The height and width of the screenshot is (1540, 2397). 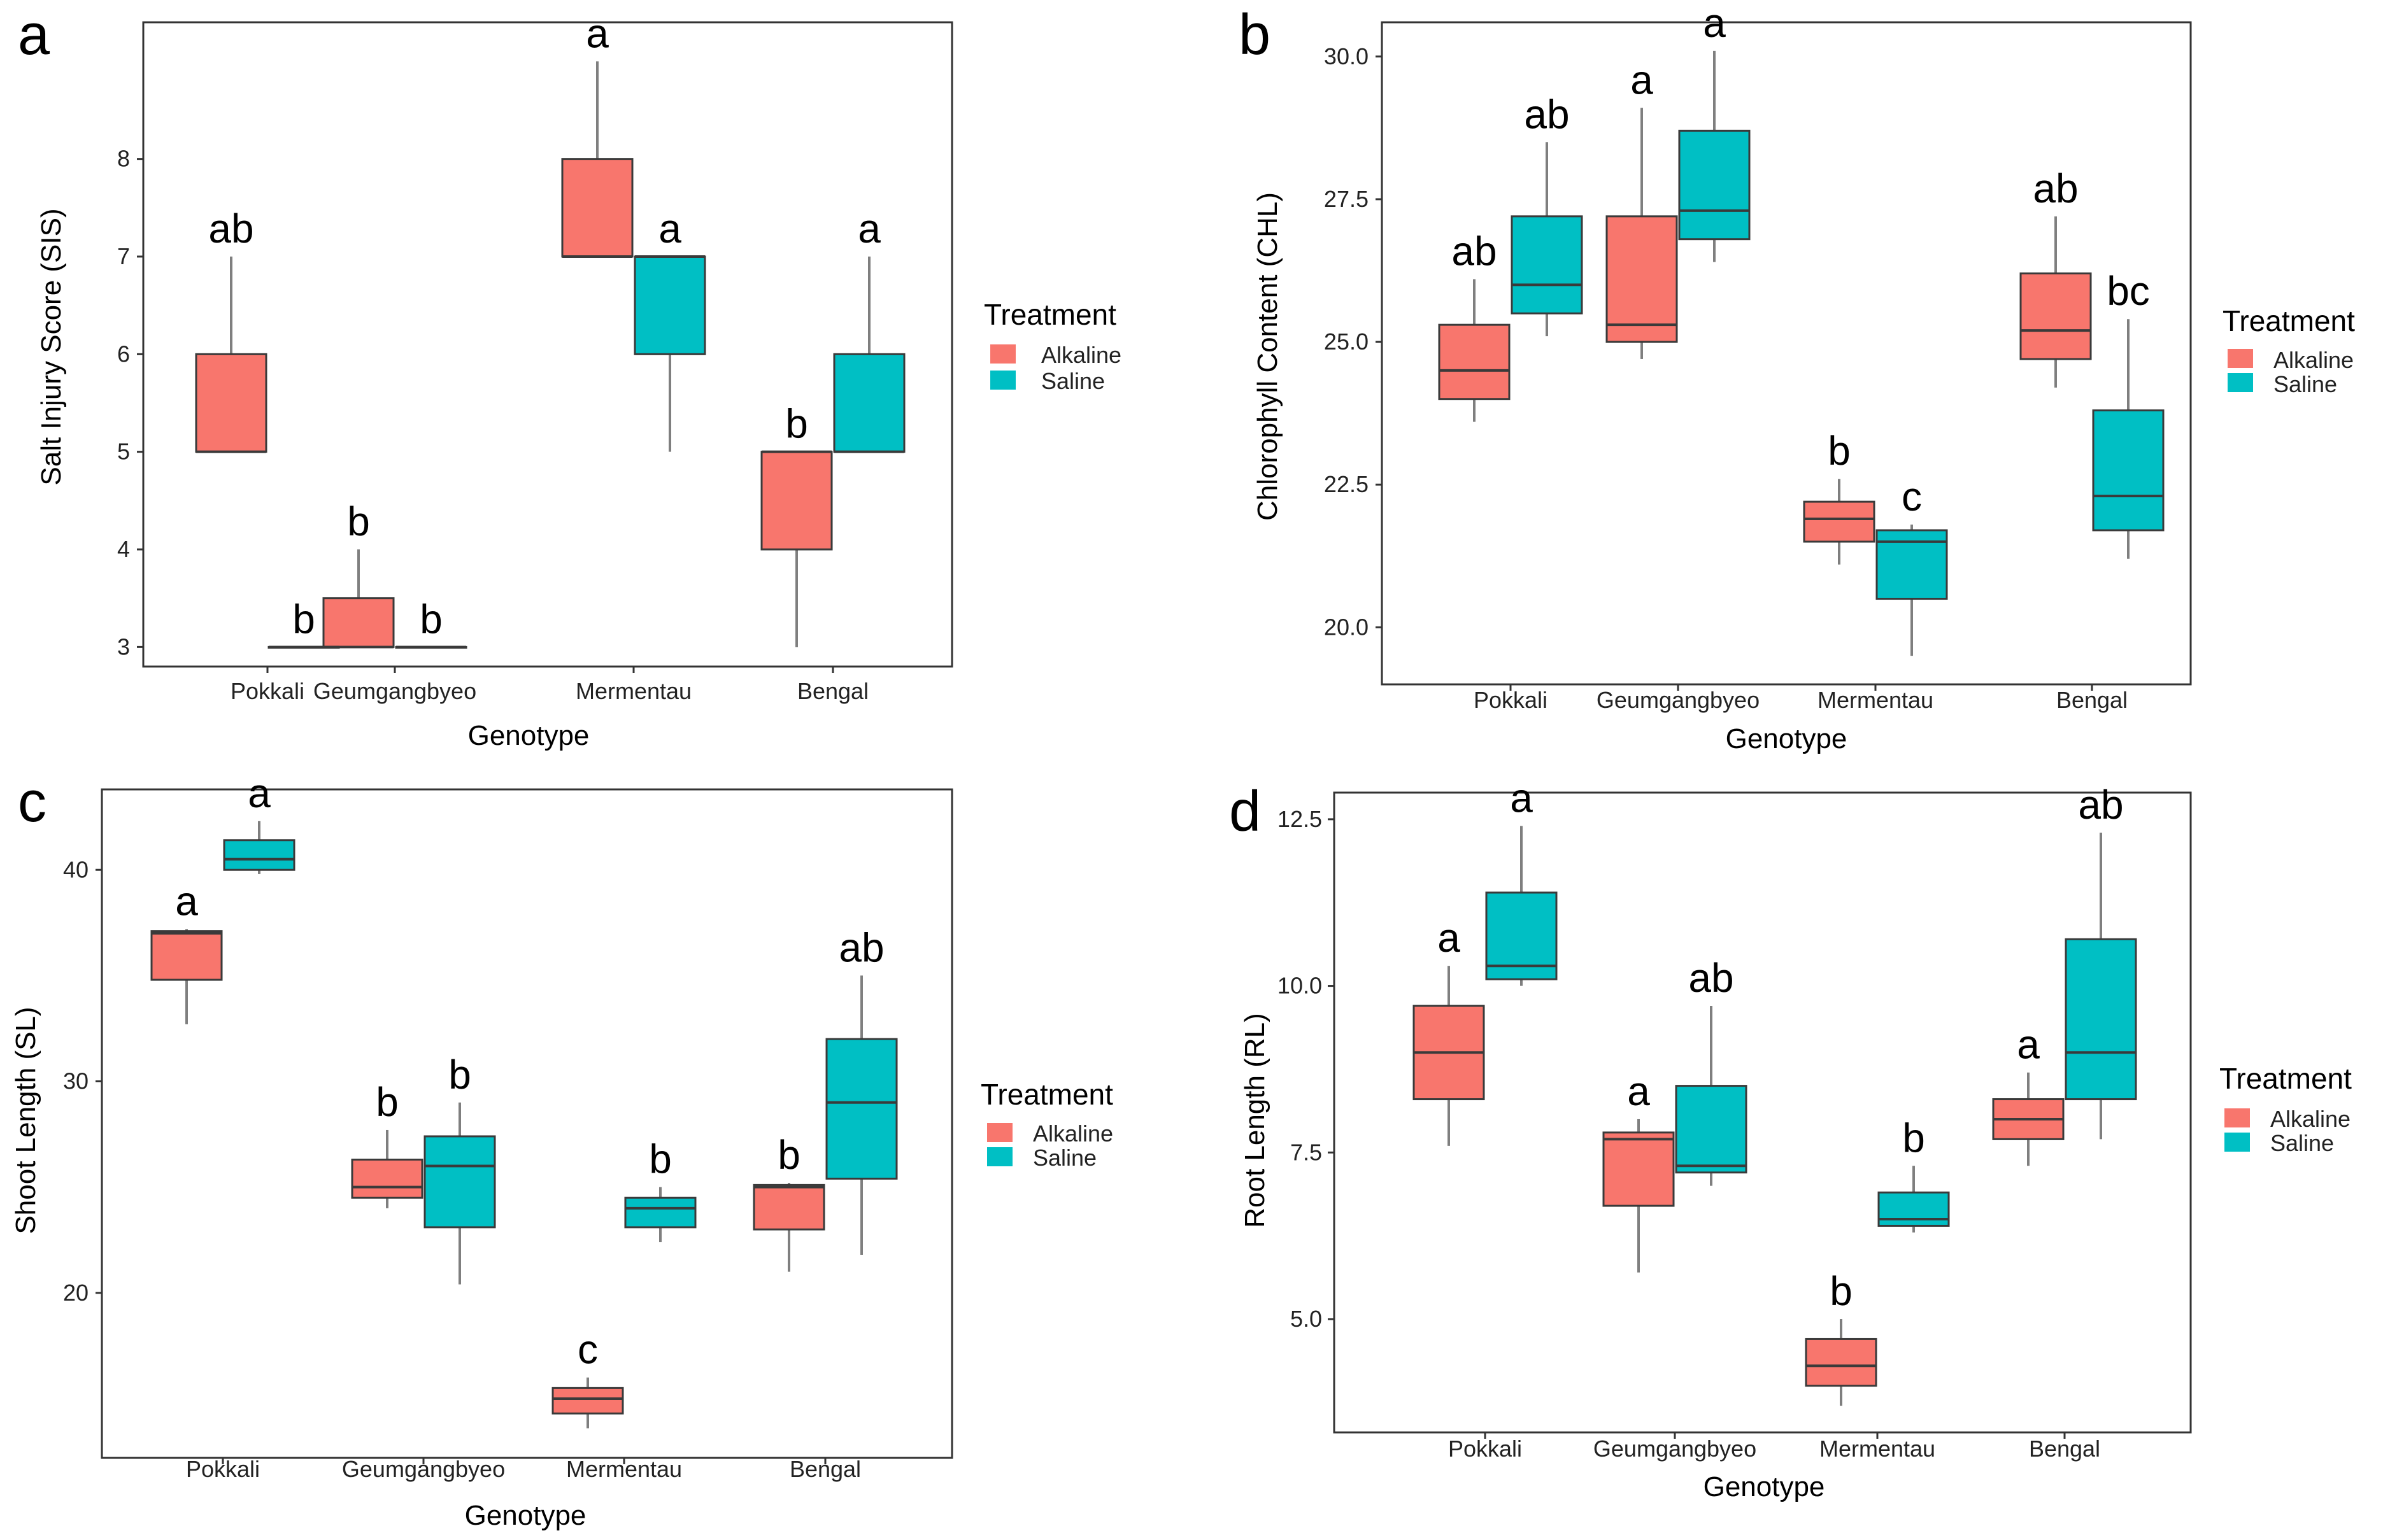 I want to click on box-saline-geumgangbyeo: b, so click(x=431, y=622).